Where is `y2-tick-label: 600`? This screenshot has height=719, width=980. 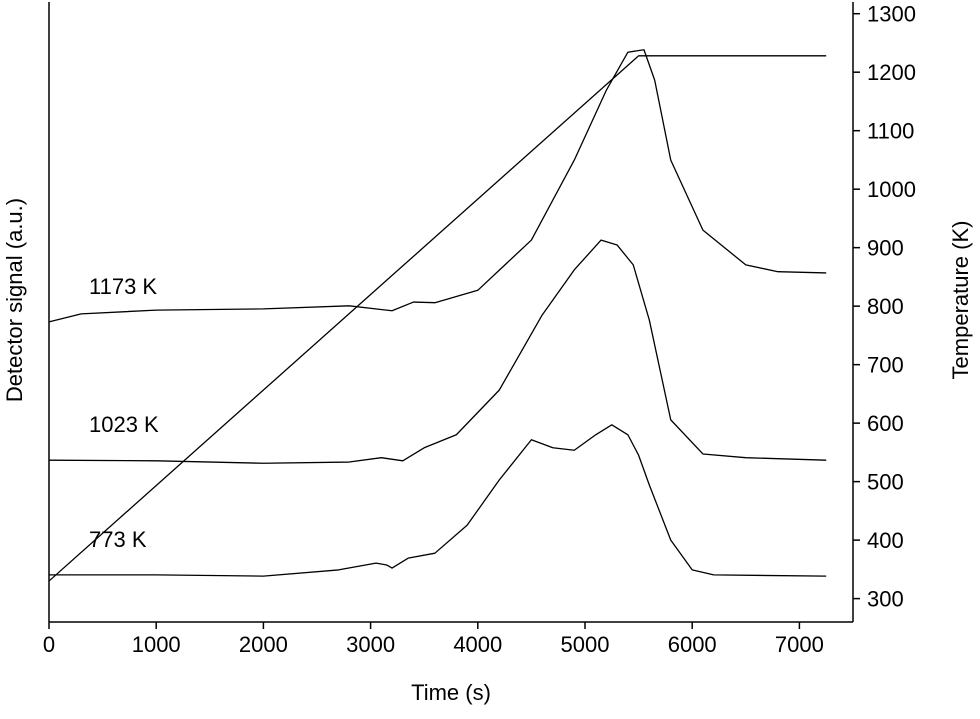 y2-tick-label: 600 is located at coordinates (885, 423).